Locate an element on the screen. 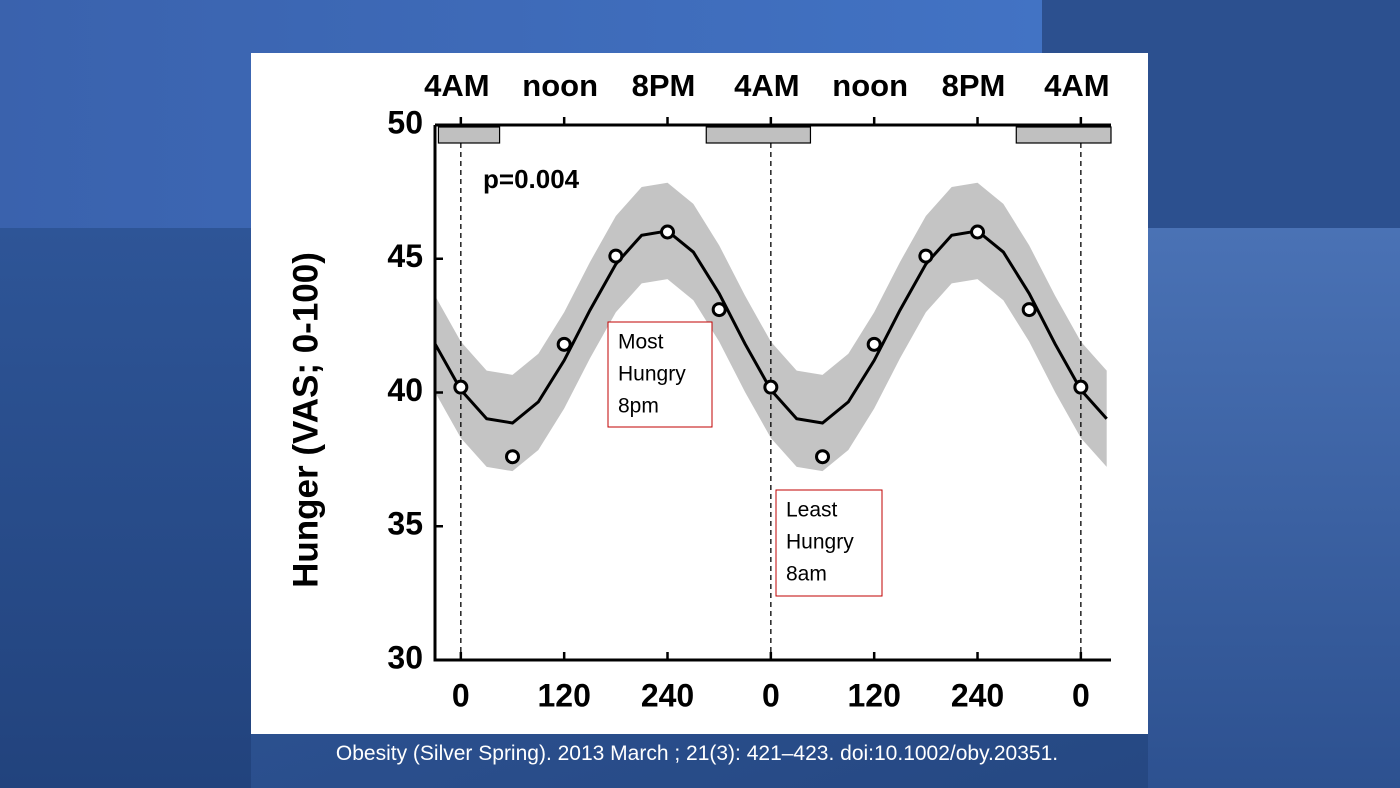 The width and height of the screenshot is (1400, 788). y-tick-label: 30 is located at coordinates (405, 657).